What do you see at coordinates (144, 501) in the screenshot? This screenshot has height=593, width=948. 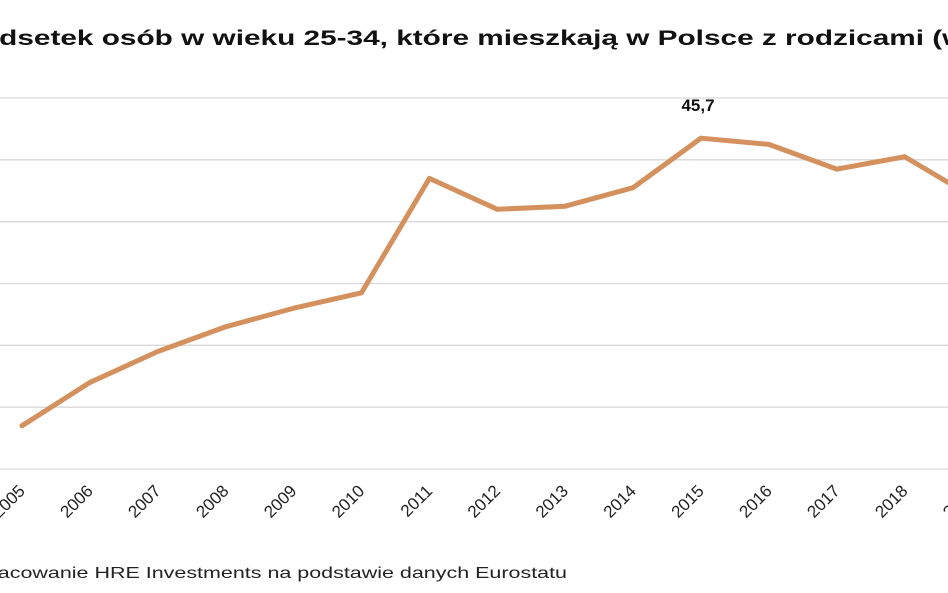 I see `x-tick-label: 2007` at bounding box center [144, 501].